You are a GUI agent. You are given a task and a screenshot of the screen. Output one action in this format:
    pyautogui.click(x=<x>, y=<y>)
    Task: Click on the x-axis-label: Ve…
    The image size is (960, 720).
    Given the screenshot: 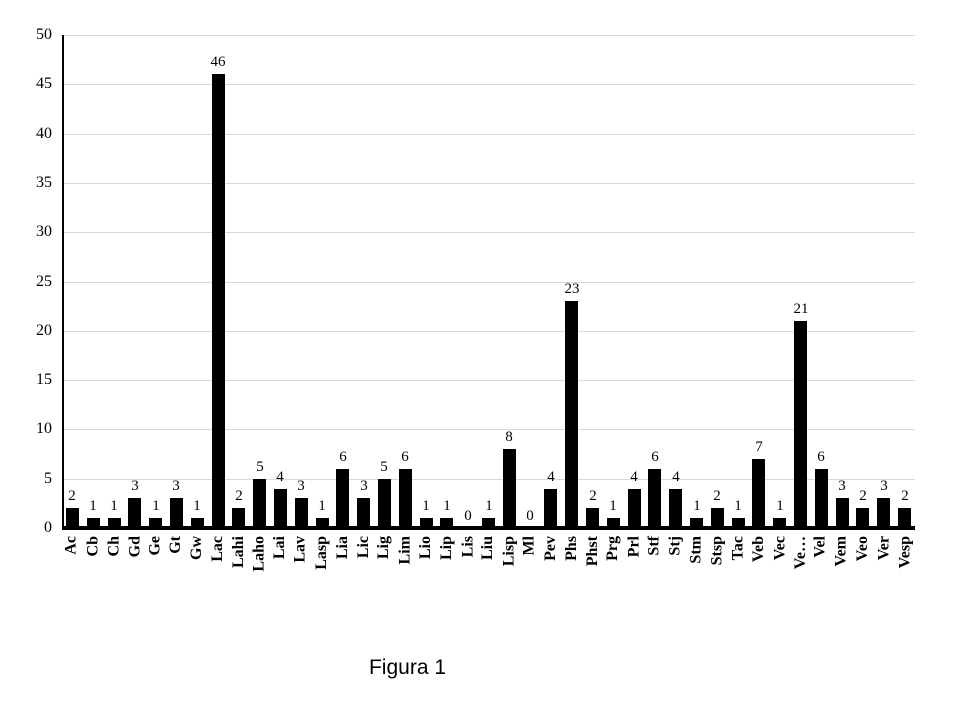 What is the action you would take?
    pyautogui.click(x=800, y=553)
    